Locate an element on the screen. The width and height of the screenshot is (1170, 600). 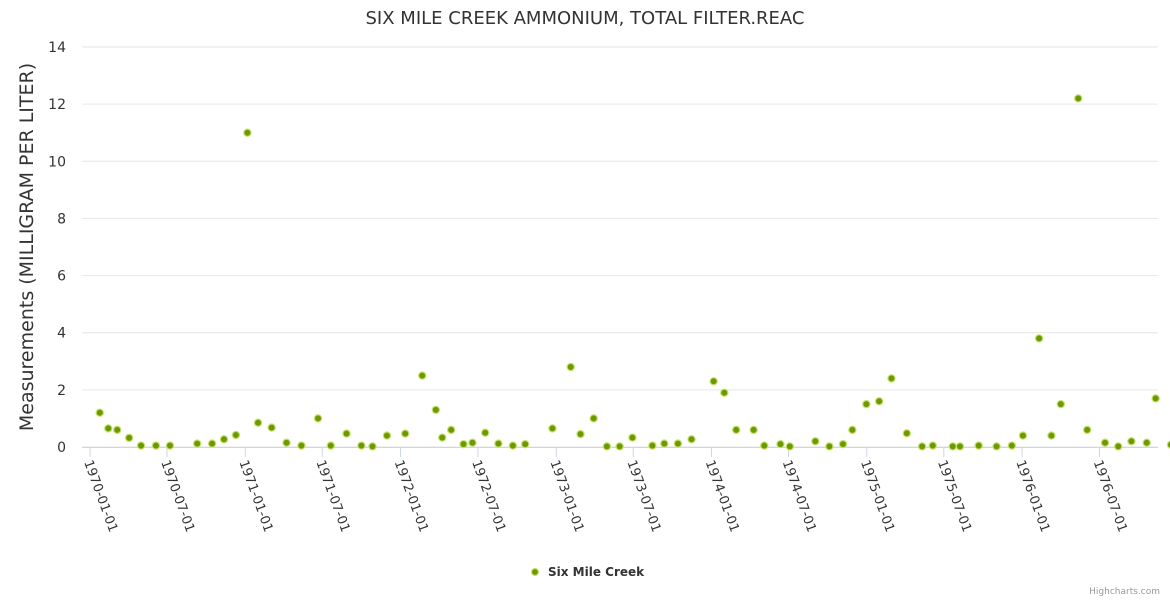
x-tick-label-6: 1973-01-01 is located at coordinates (566, 496).